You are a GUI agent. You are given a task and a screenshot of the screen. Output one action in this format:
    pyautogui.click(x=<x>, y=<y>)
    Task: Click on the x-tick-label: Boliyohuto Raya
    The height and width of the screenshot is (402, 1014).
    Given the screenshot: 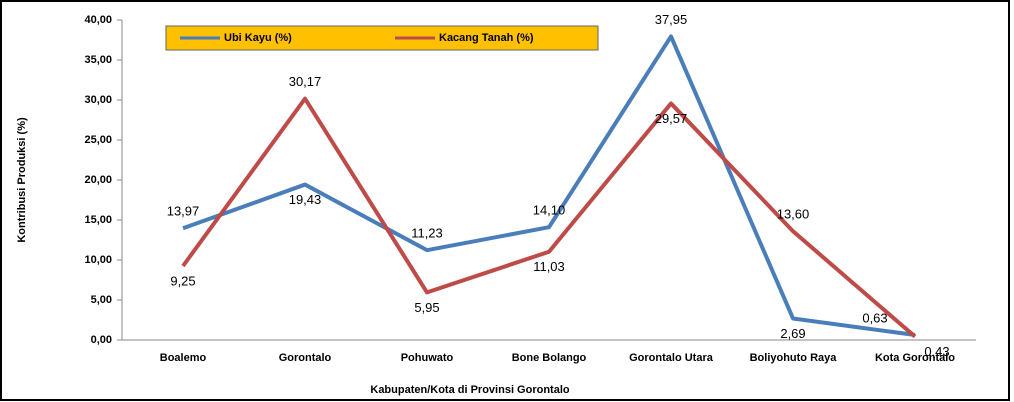 What is the action you would take?
    pyautogui.click(x=794, y=358)
    